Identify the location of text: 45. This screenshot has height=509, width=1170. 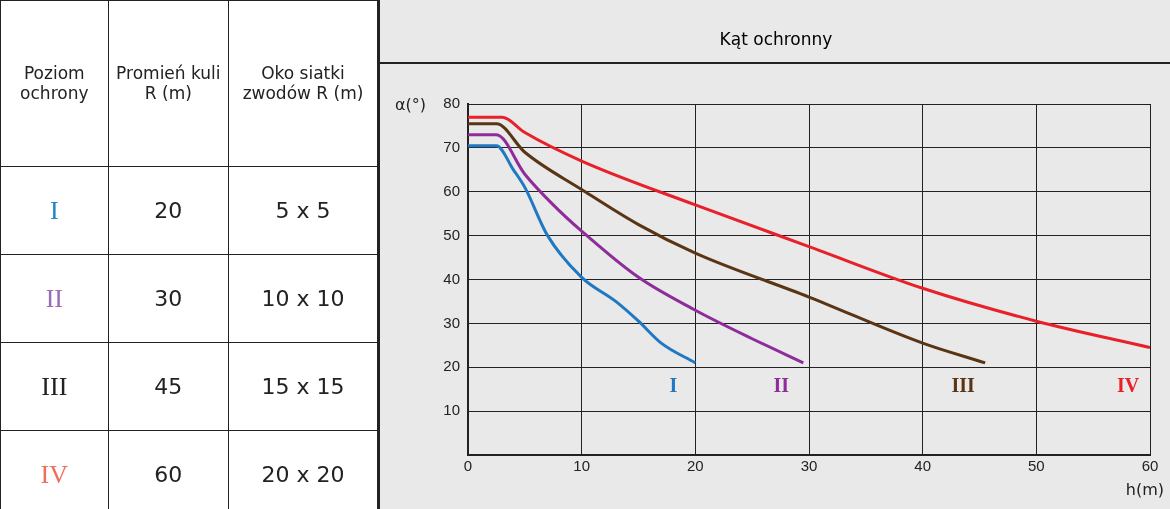
(168, 386).